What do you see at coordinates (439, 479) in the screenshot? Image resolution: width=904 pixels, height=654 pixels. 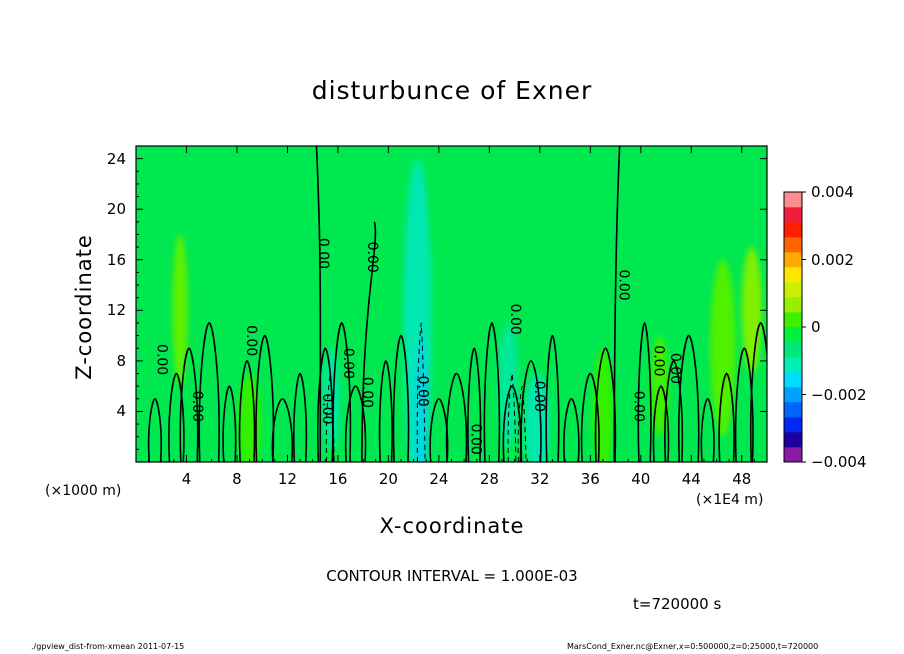 I see `x-tick-label: 24` at bounding box center [439, 479].